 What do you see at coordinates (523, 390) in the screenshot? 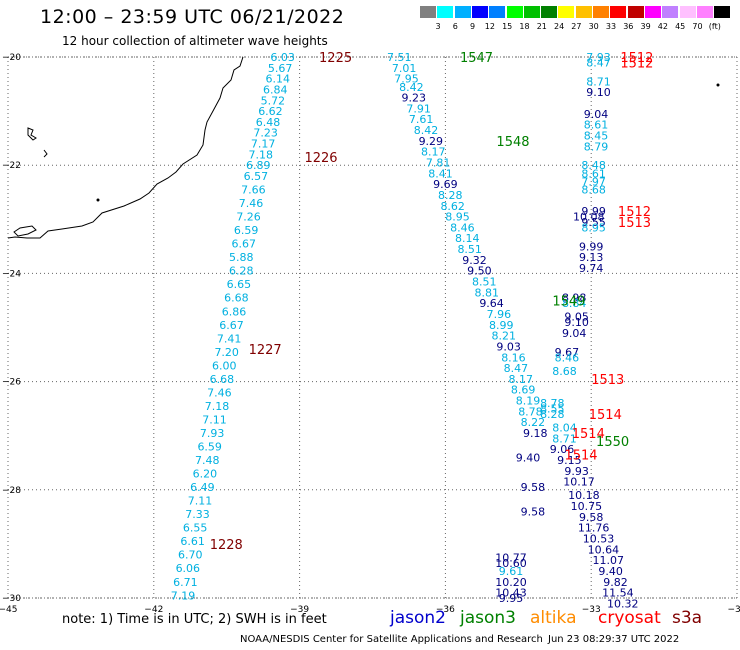
I see `wave-height-value: 8.69` at bounding box center [523, 390].